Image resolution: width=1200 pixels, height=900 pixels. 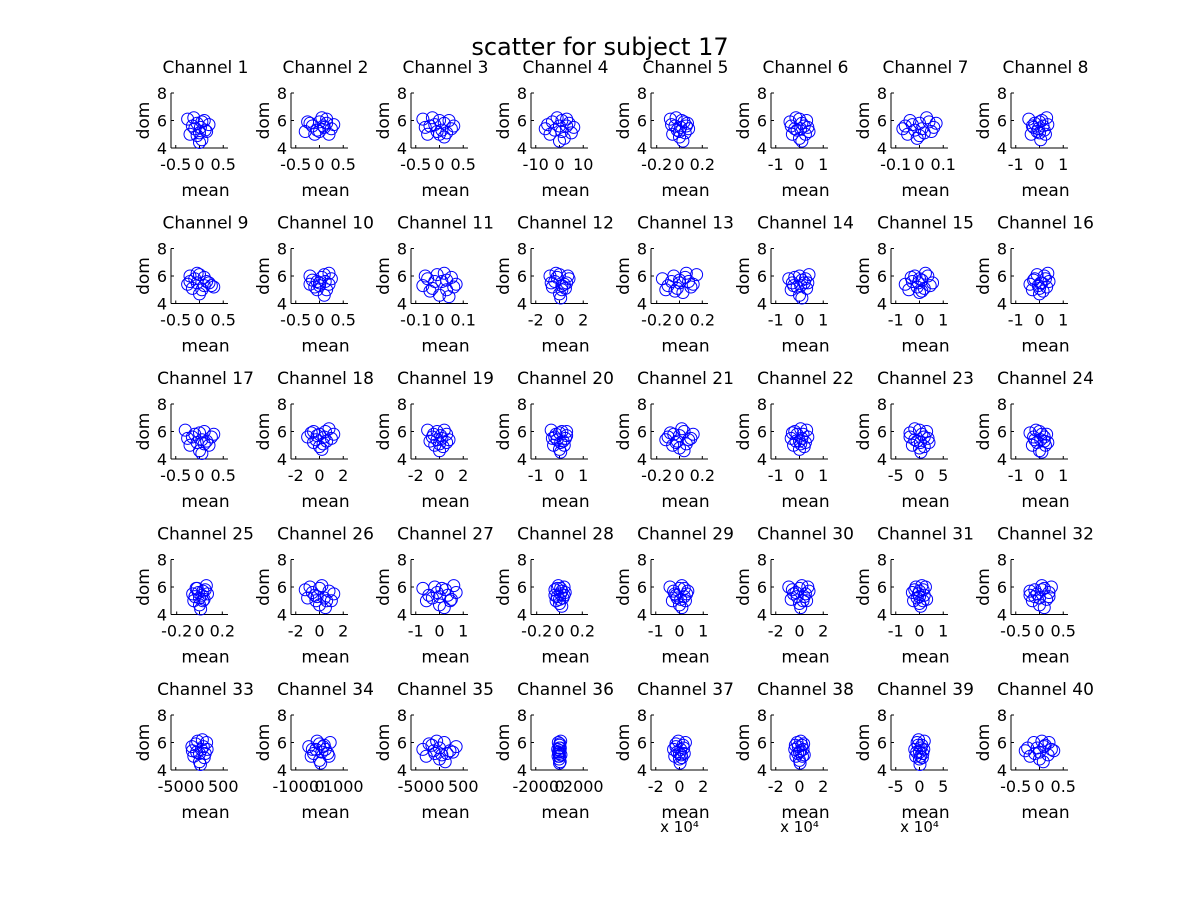 What do you see at coordinates (799, 827) in the screenshot?
I see `x-exponent-label: x 10⁴` at bounding box center [799, 827].